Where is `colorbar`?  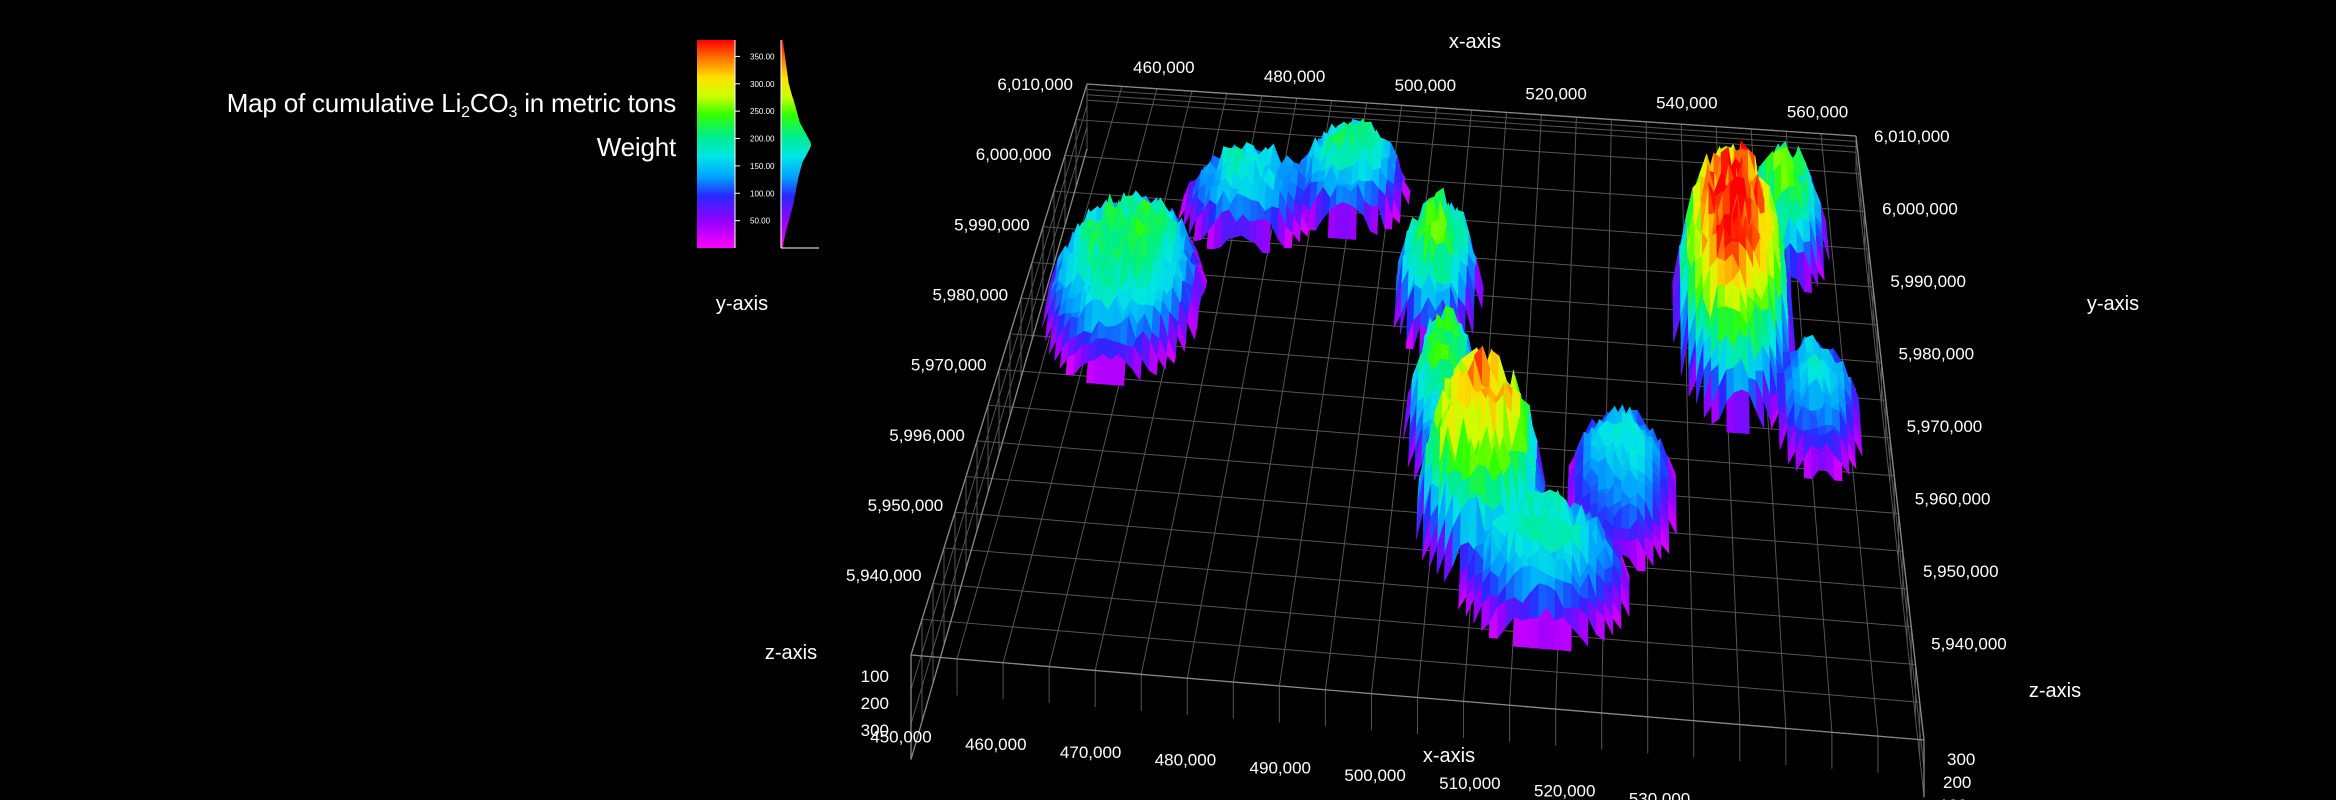 colorbar is located at coordinates (716, 144).